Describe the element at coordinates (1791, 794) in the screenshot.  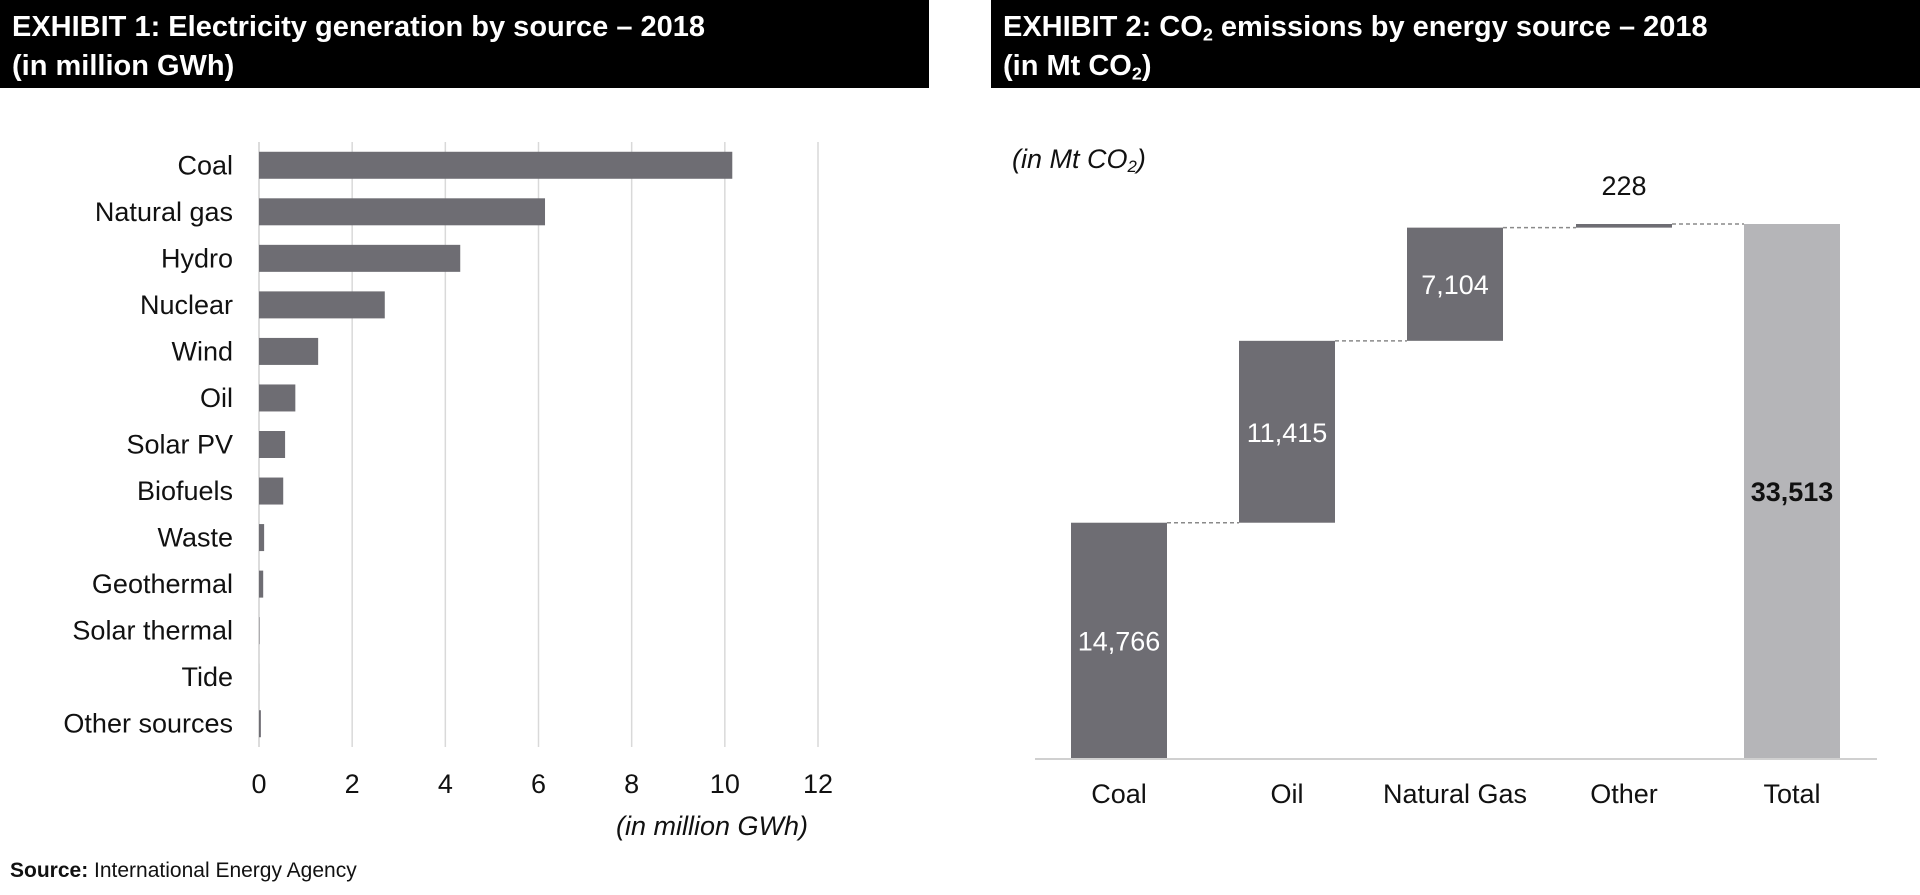
I see `category-label: Total` at that location.